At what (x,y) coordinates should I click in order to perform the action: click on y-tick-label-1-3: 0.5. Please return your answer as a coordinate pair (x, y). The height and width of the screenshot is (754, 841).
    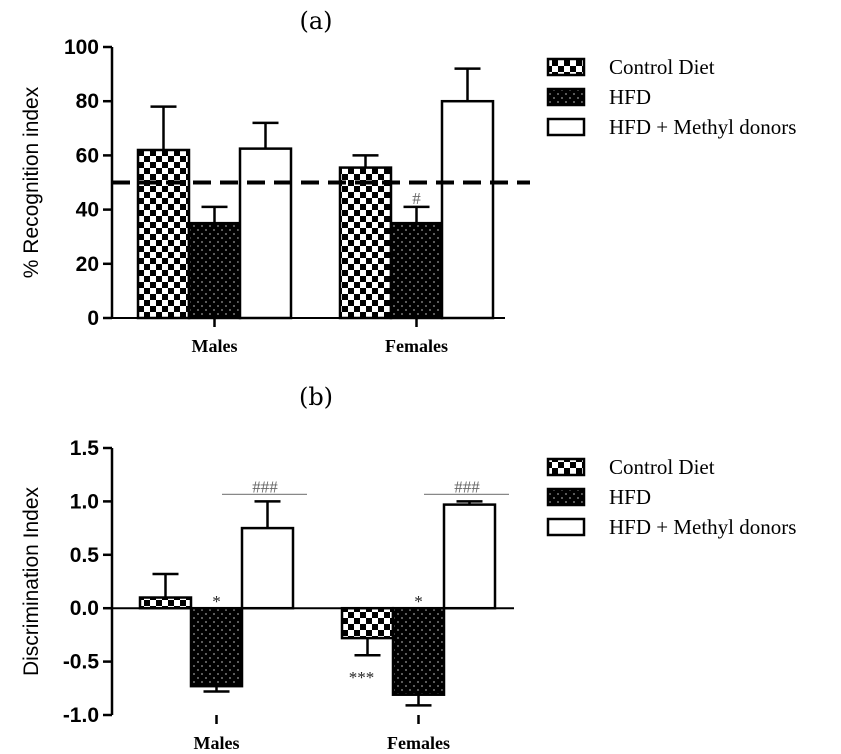
    Looking at the image, I should click on (85, 555).